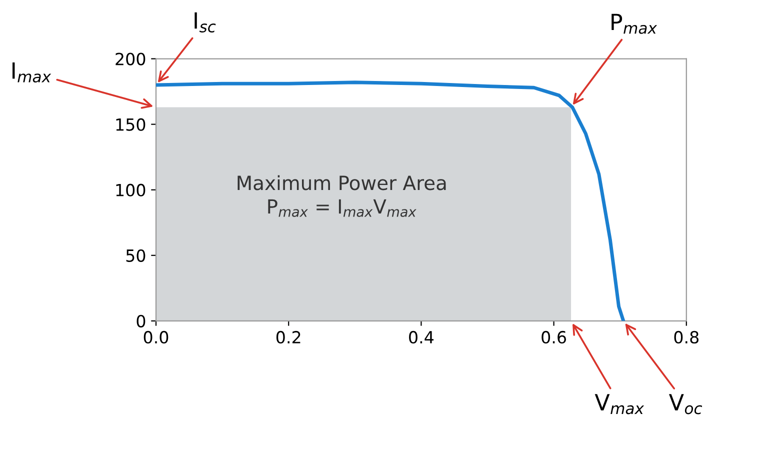 The height and width of the screenshot is (452, 780). What do you see at coordinates (635, 24) in the screenshot?
I see `annotation: P$_{max}$` at bounding box center [635, 24].